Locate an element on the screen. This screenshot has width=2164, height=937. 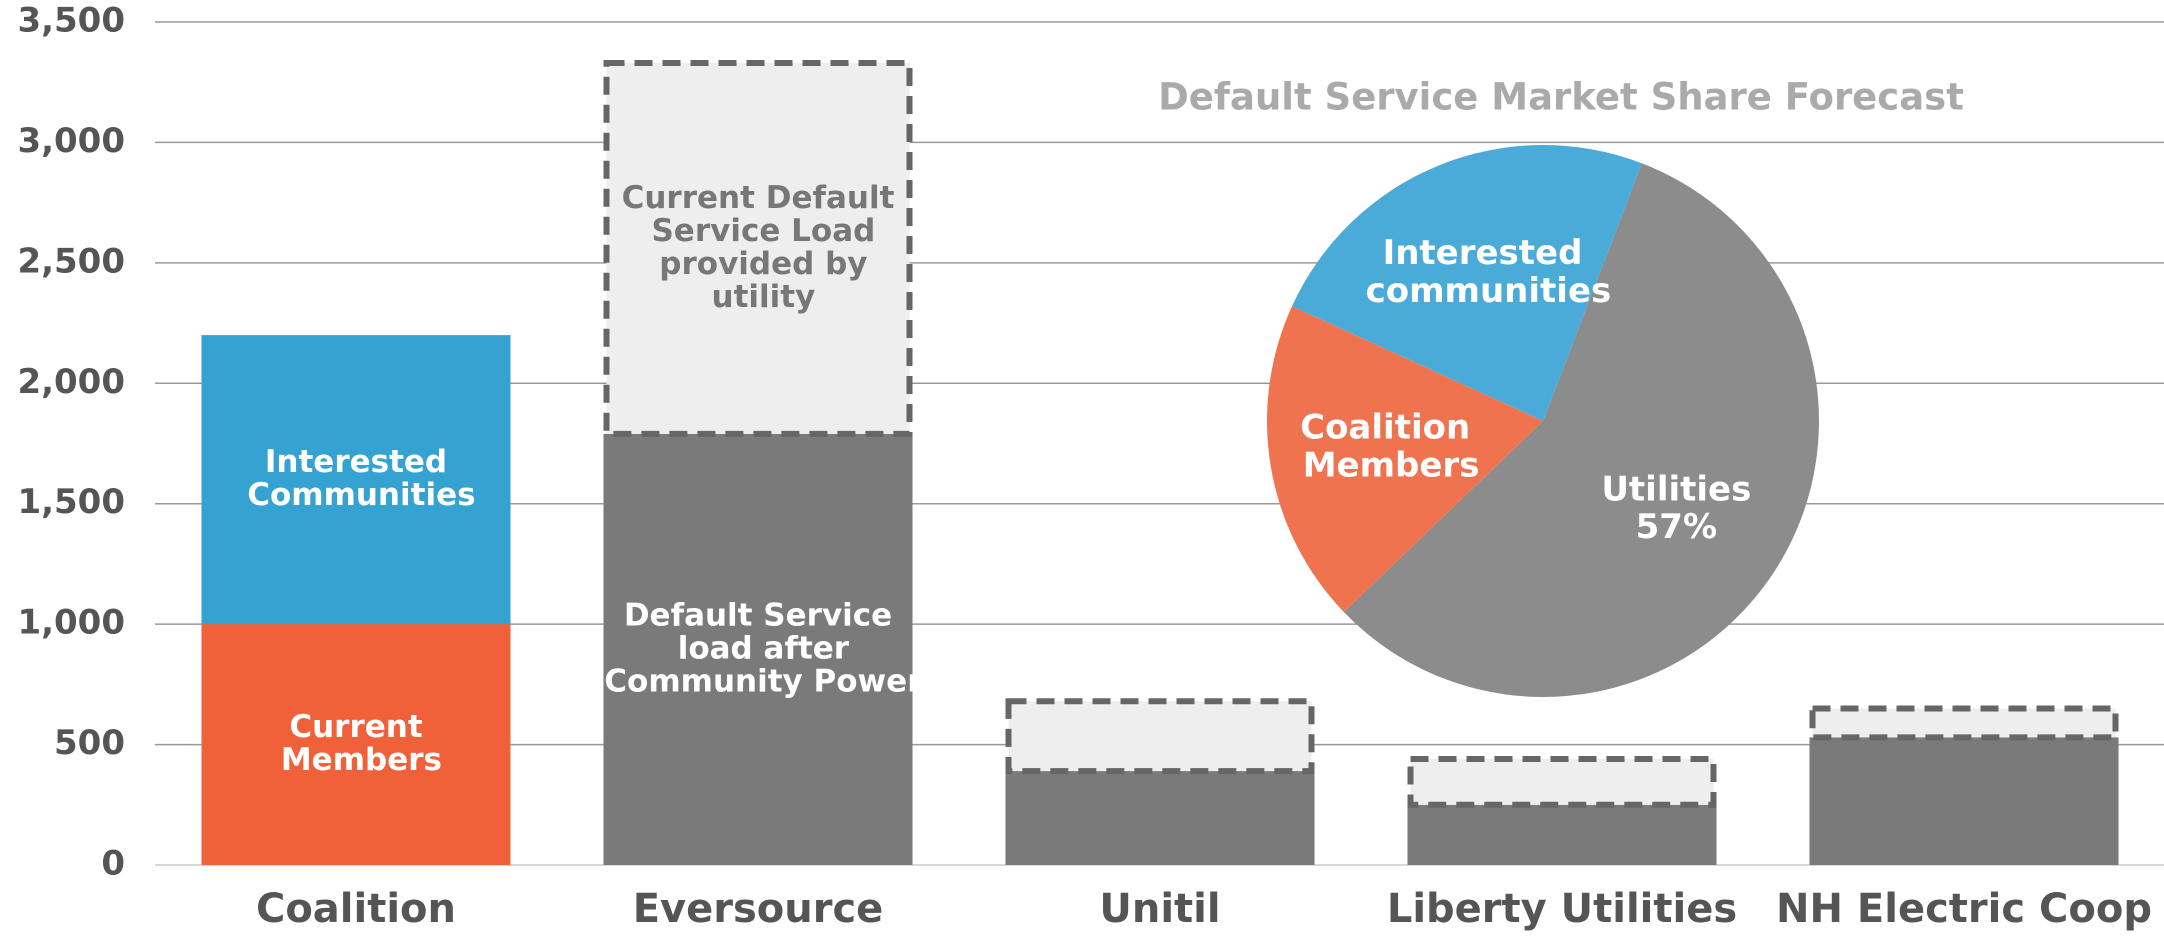
y-tick-label: 1,000 is located at coordinates (71, 623).